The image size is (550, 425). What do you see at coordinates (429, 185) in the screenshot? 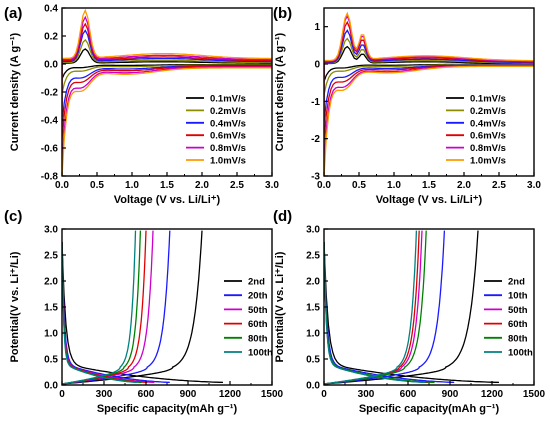
I see `x-tick-label: 1.5` at bounding box center [429, 185].